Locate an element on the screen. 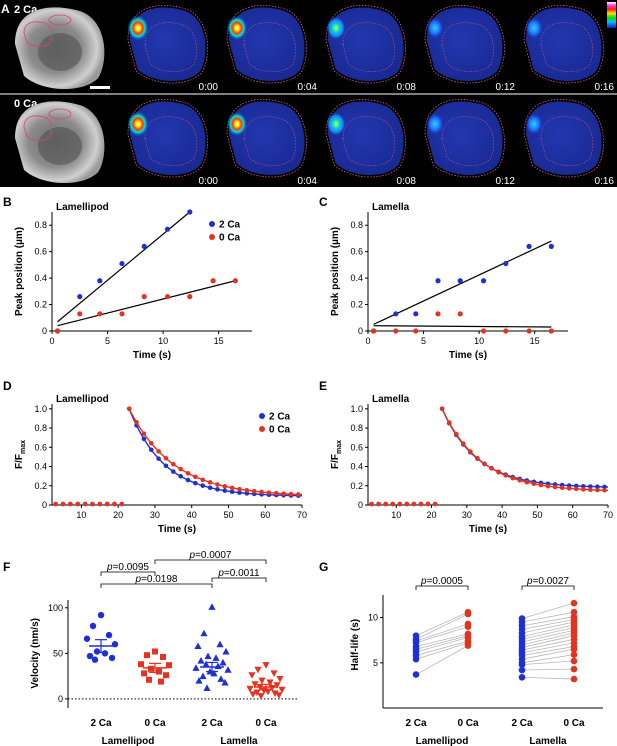  legend-label: 0 Ca is located at coordinates (230, 238).